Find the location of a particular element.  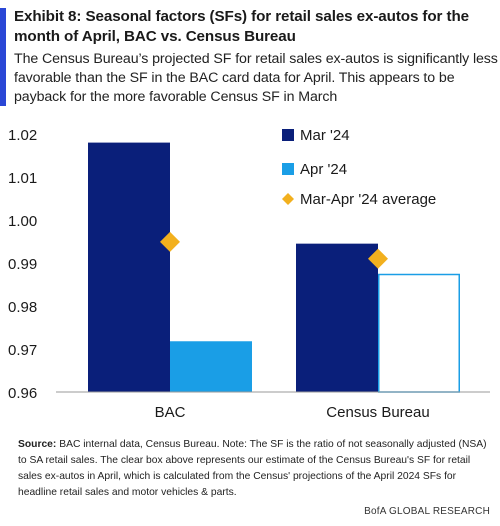

y-tick-label: 1.00 is located at coordinates (22, 221).